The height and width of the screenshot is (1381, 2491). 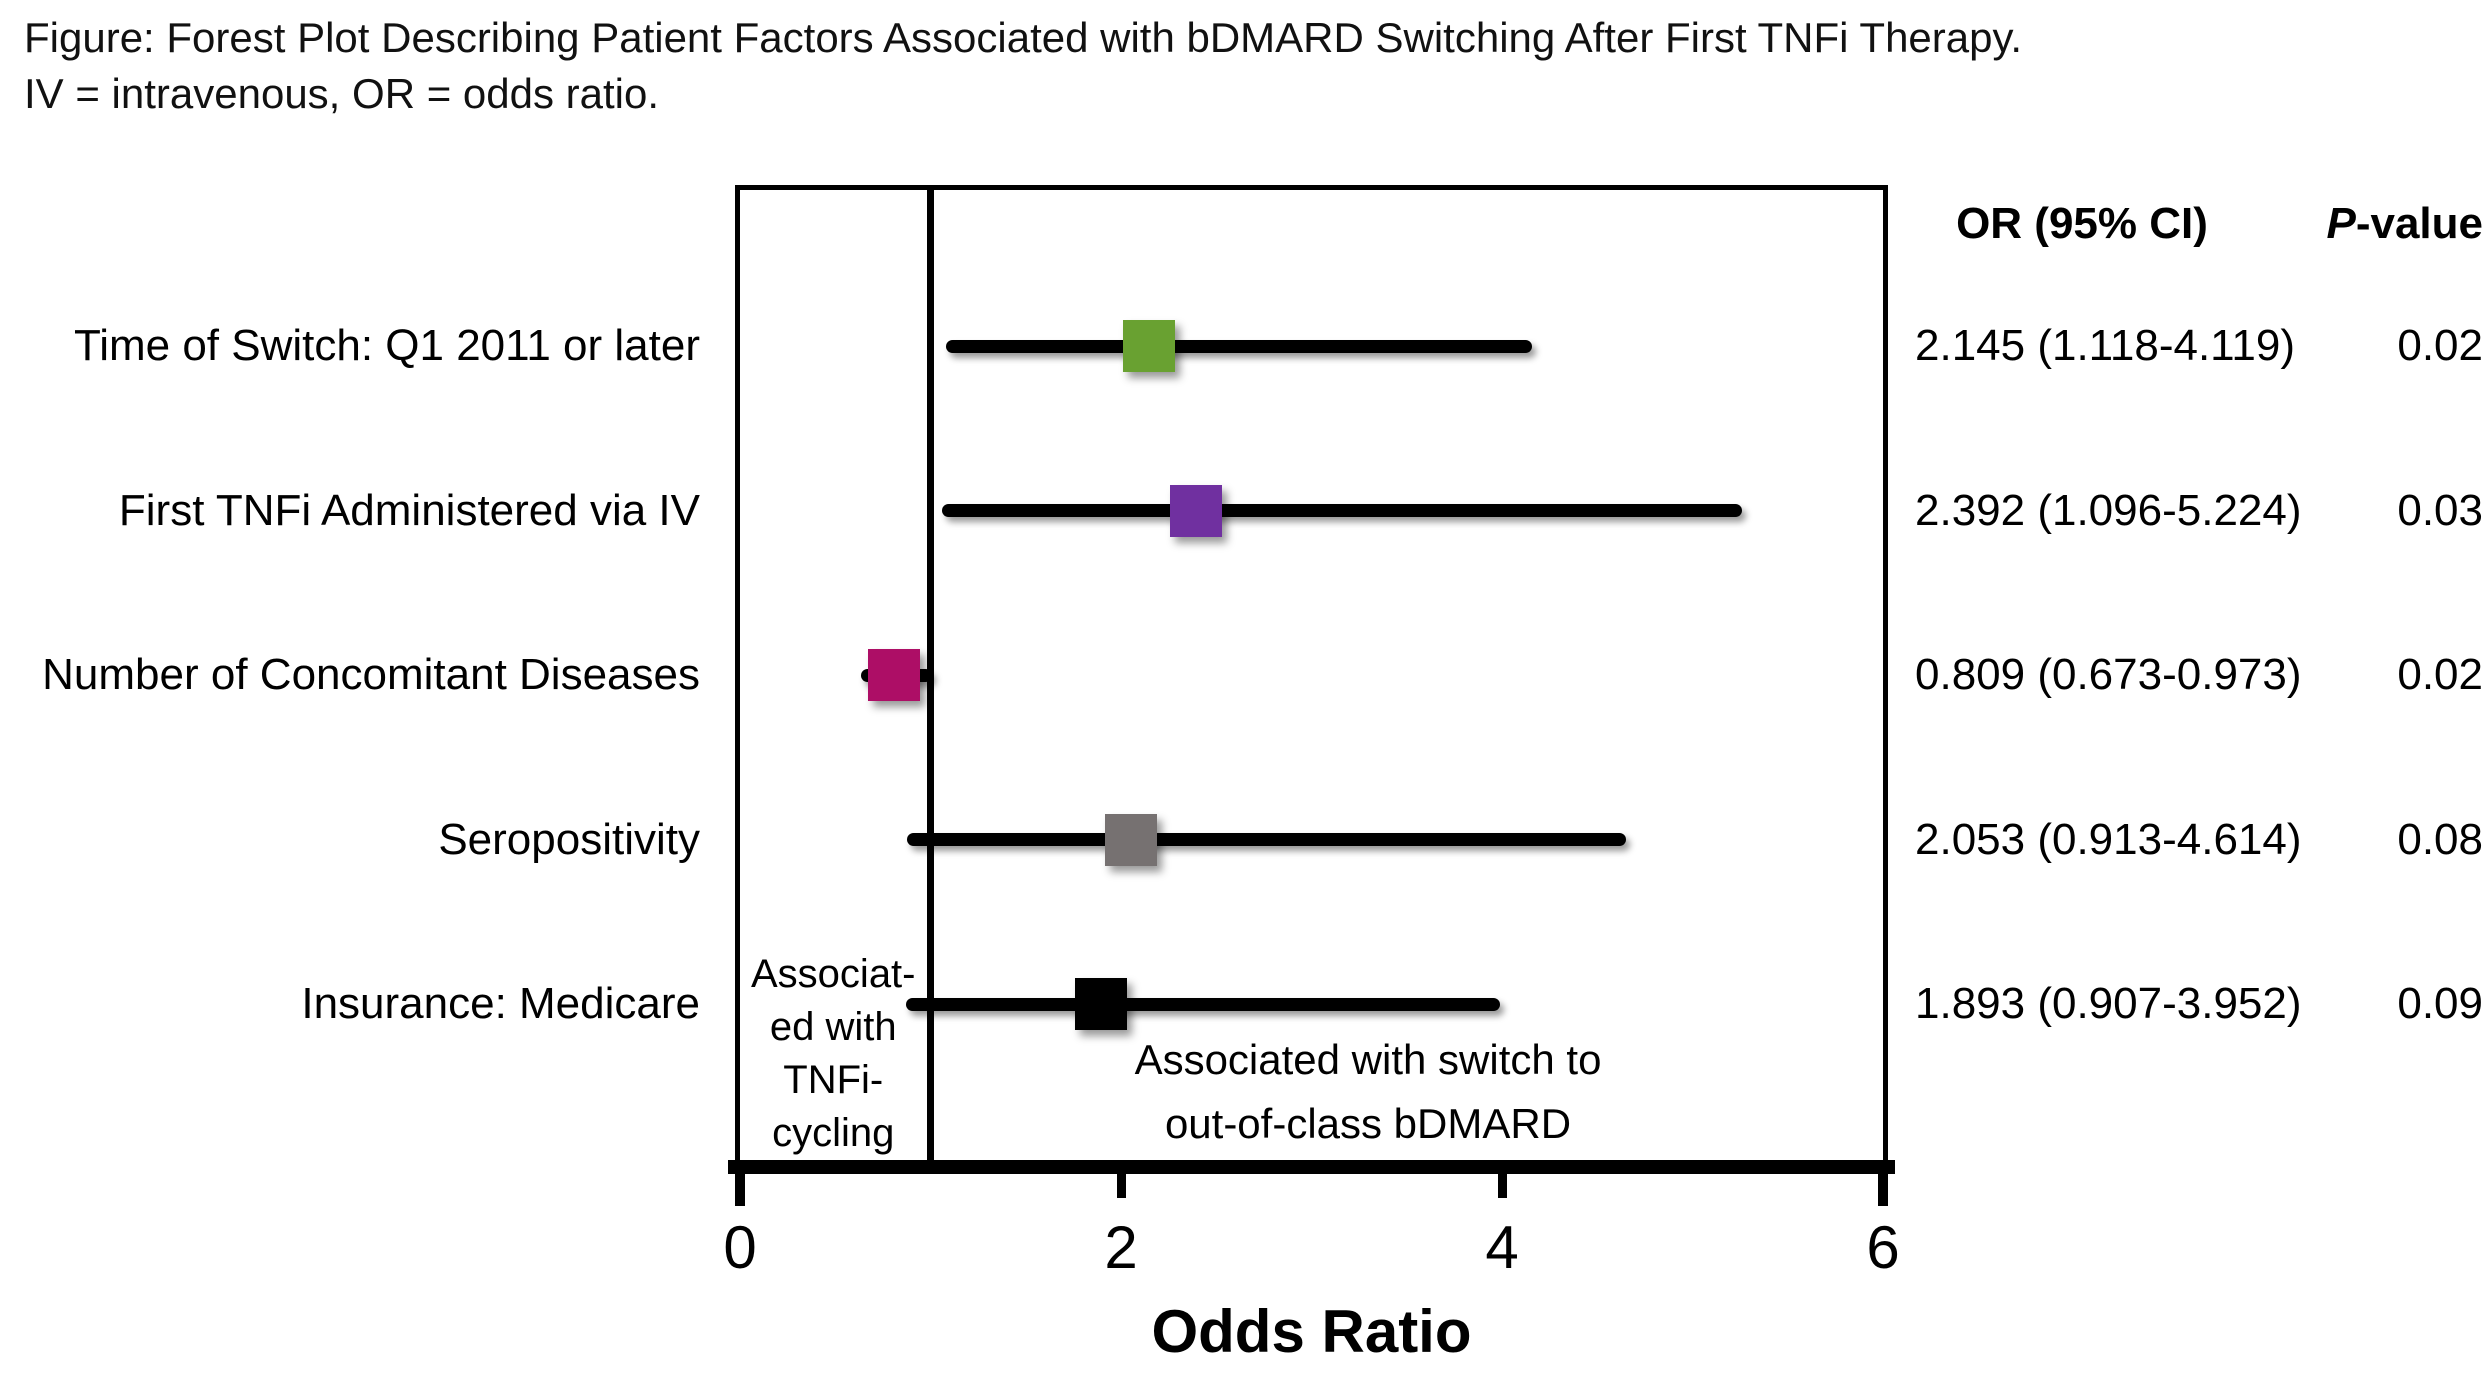 I want to click on p-header-italic: P, so click(x=2341, y=223).